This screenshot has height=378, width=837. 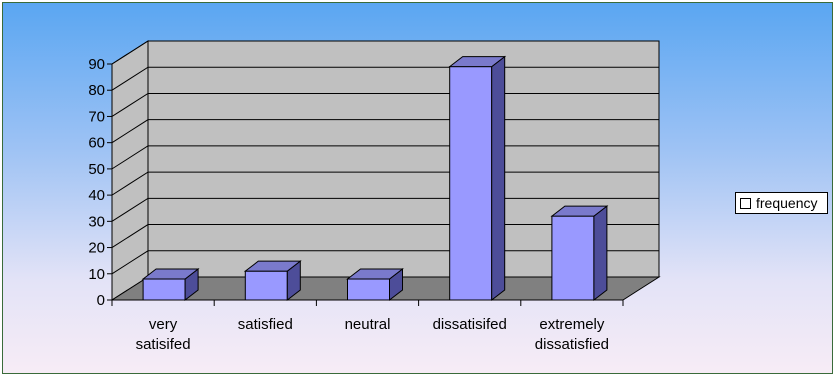 I want to click on legend-swatch, so click(x=745, y=203).